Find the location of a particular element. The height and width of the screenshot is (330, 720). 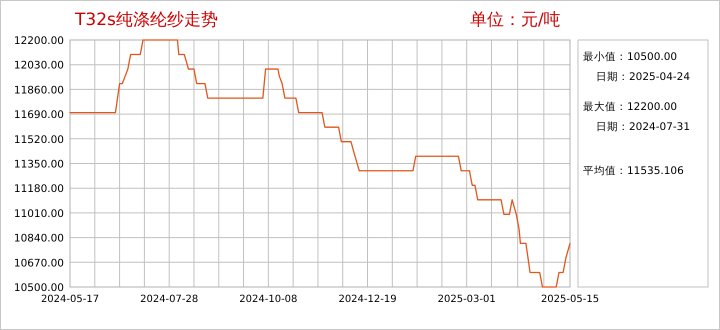

x-tick-label: 2024-07-28 is located at coordinates (169, 299).